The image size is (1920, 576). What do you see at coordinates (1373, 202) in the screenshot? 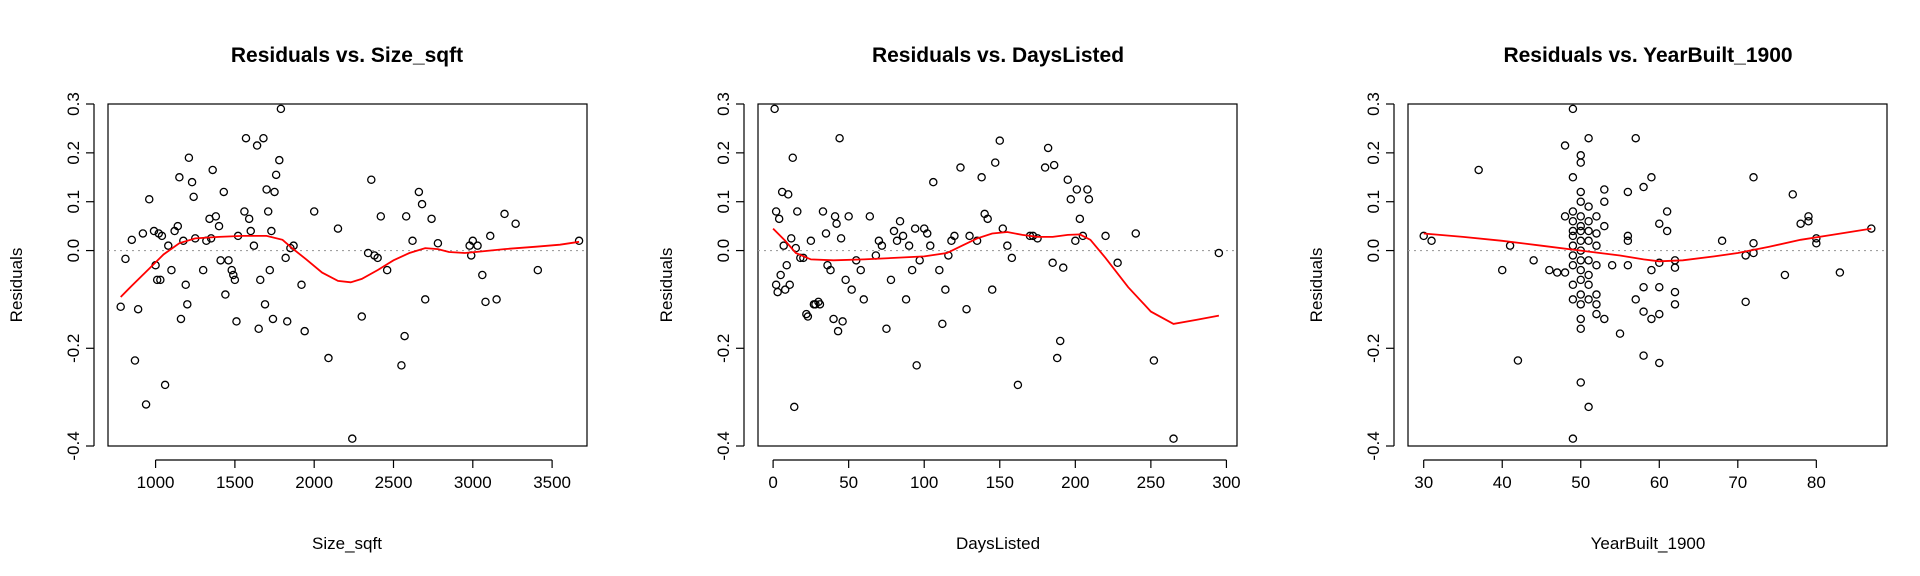
I see `y-tick-label: 0.1` at bounding box center [1373, 202].